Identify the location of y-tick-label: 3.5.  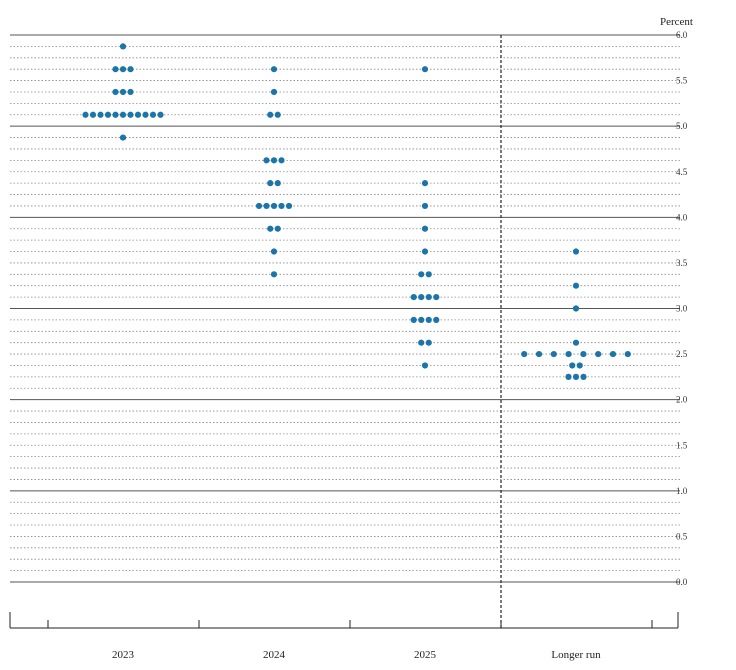
(682, 263).